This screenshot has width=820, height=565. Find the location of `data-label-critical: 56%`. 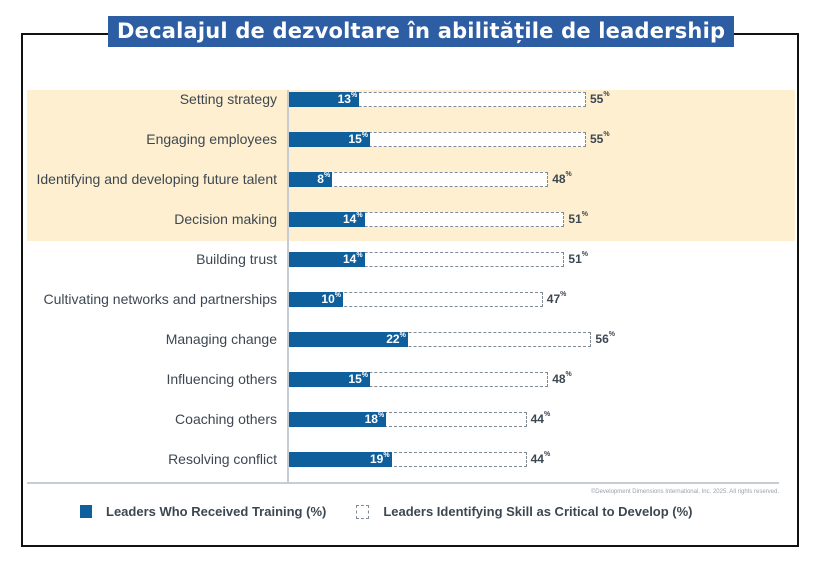

data-label-critical: 56% is located at coordinates (605, 338).